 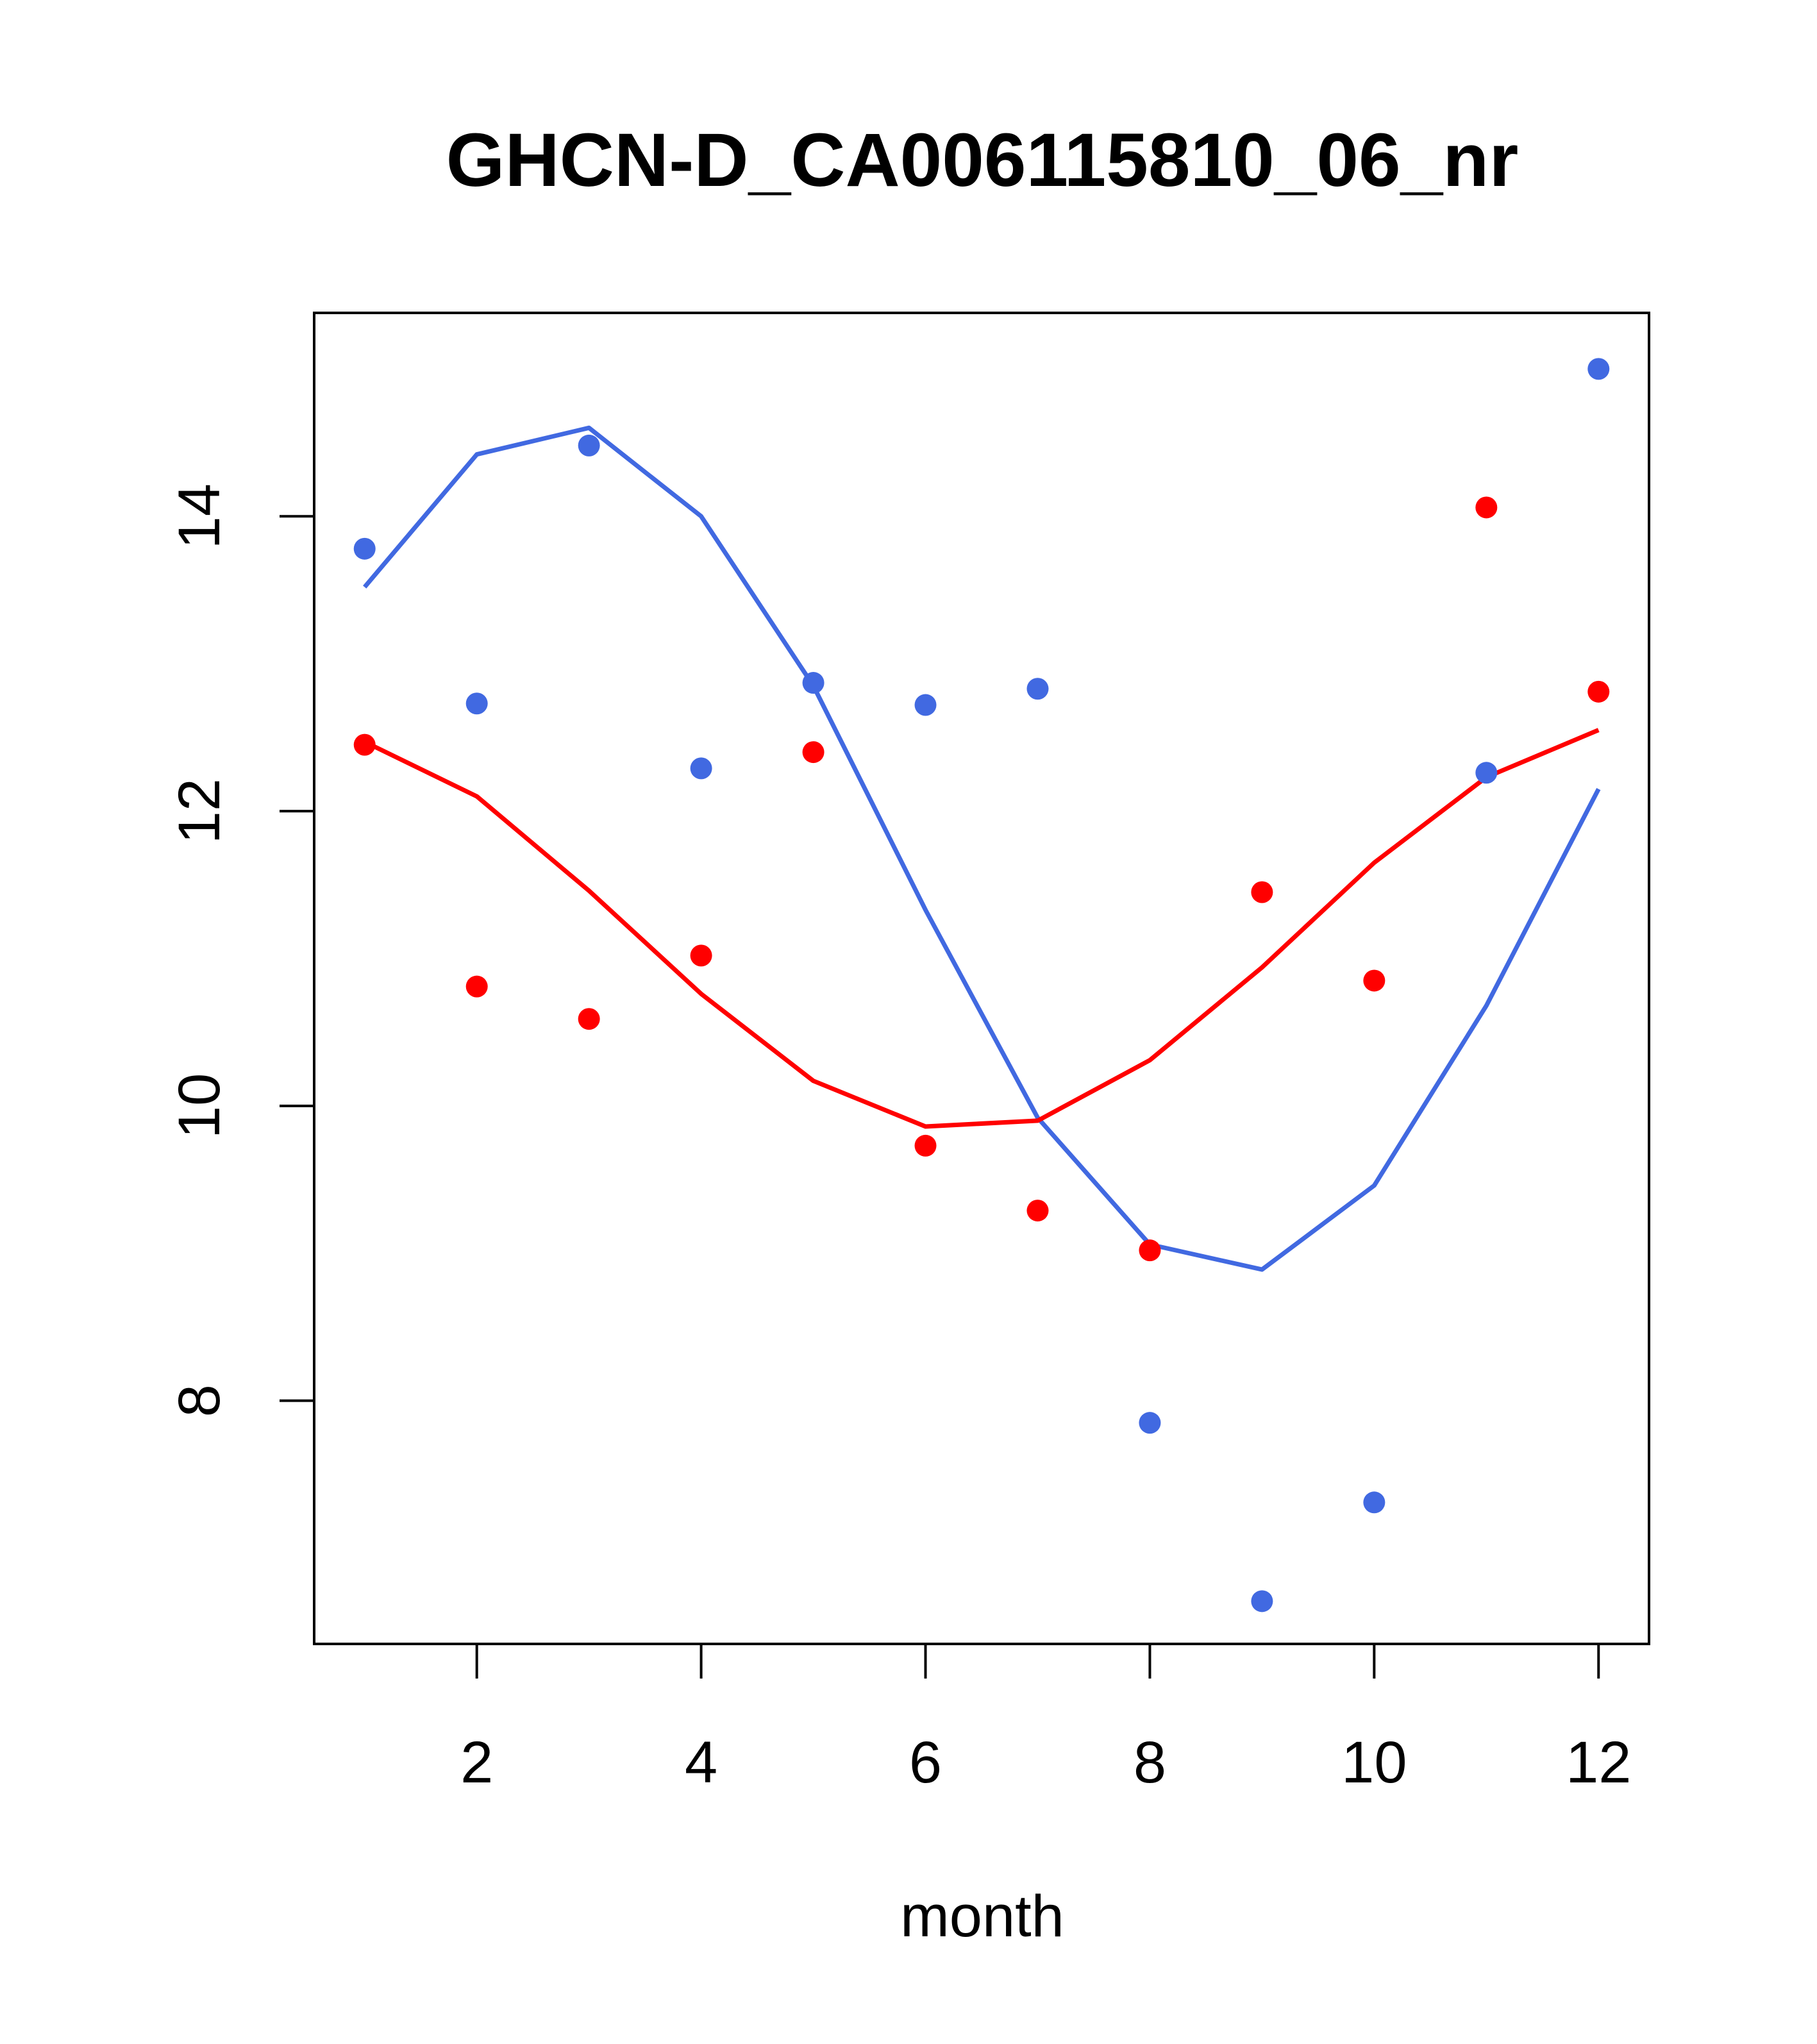 What do you see at coordinates (476, 1763) in the screenshot?
I see `x-tick-label: 2` at bounding box center [476, 1763].